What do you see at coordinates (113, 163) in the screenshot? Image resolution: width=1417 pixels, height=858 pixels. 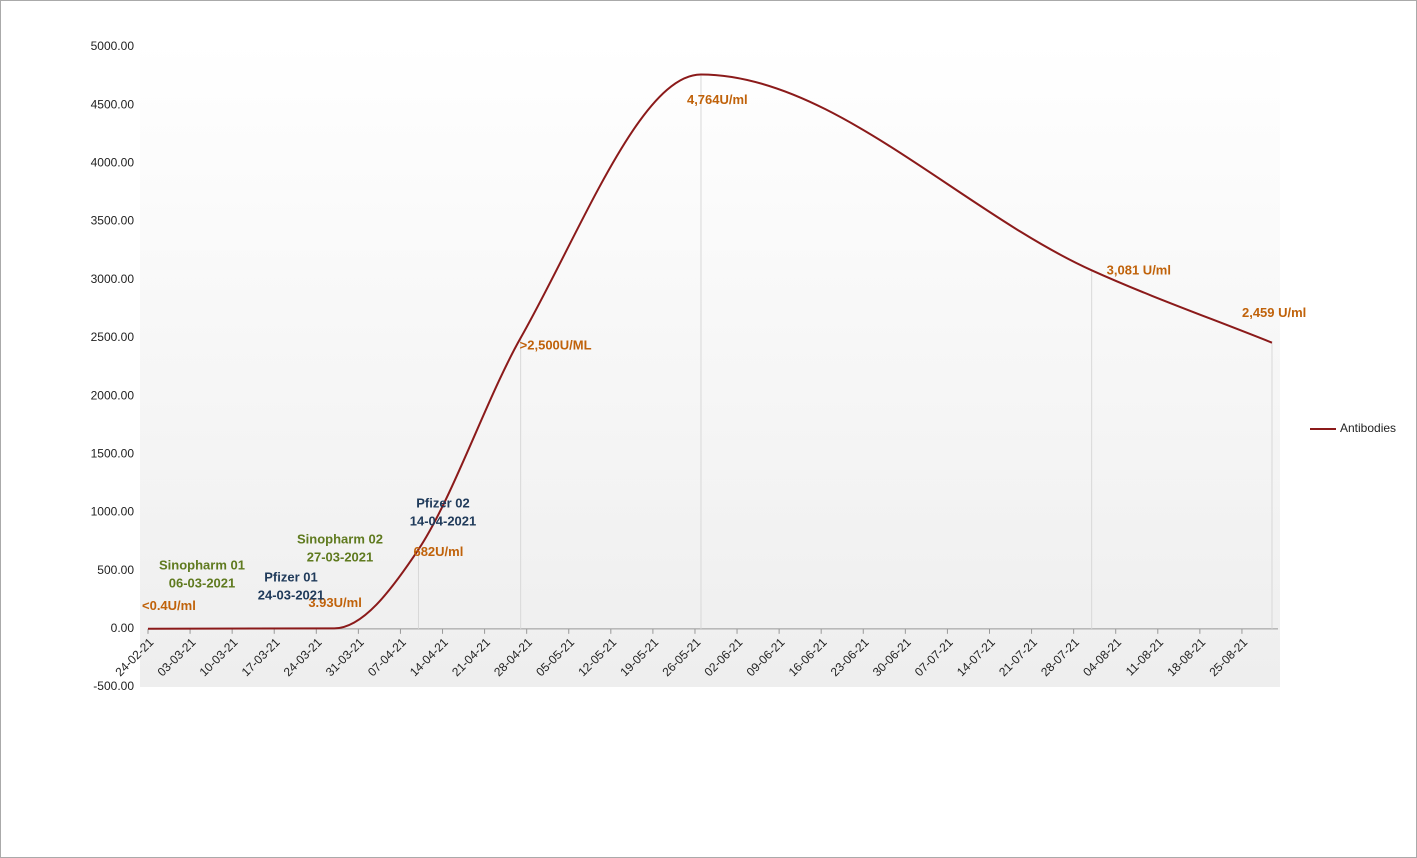 I see `y-tick-label: 4000.00` at bounding box center [113, 163].